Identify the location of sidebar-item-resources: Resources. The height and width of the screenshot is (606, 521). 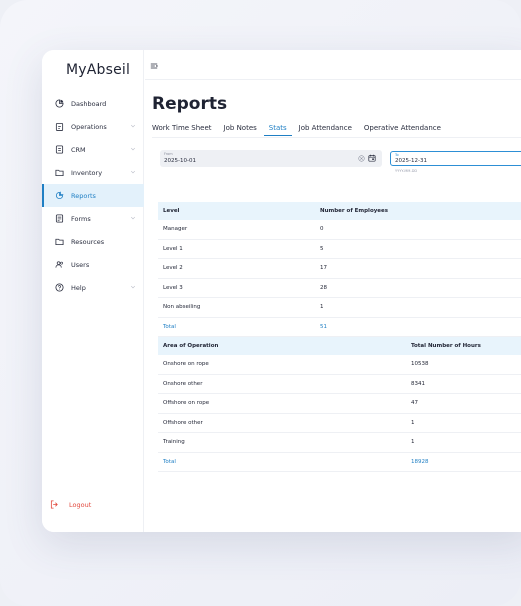
(93, 241).